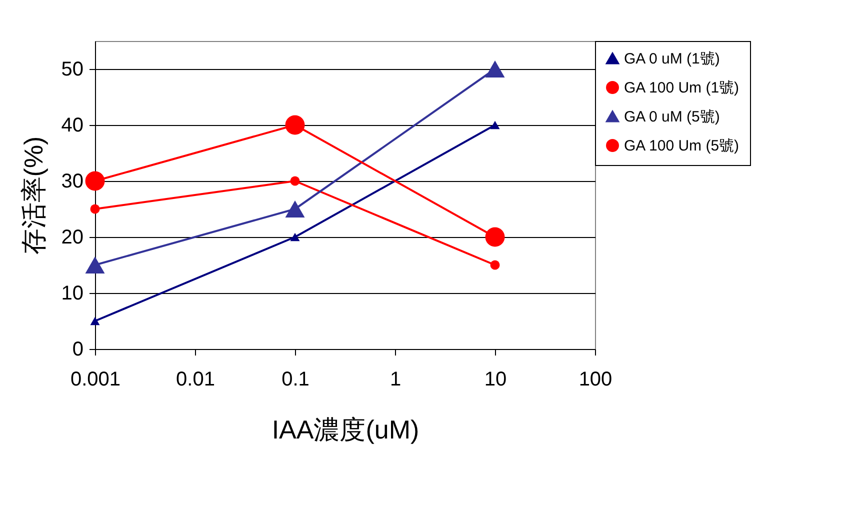  I want to click on x-tick-label: 10, so click(495, 379).